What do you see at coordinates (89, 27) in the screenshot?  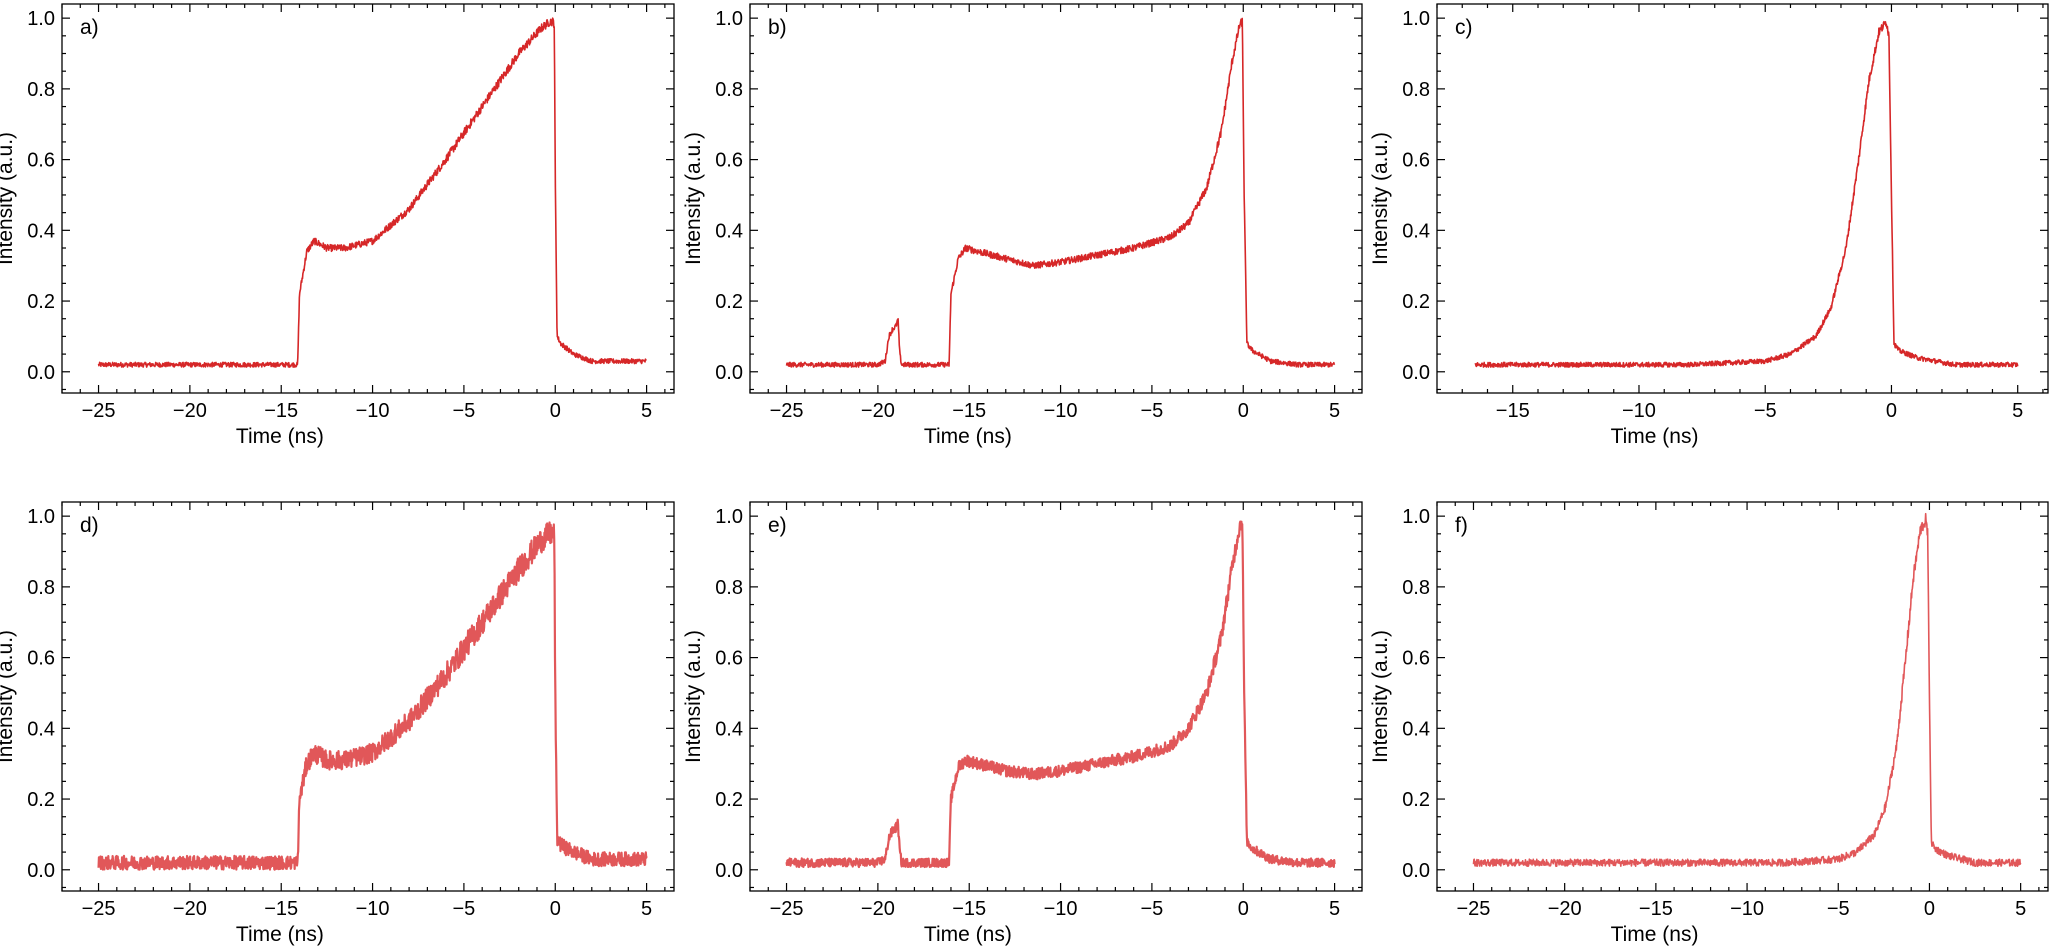 I see `panel-label: a)` at bounding box center [89, 27].